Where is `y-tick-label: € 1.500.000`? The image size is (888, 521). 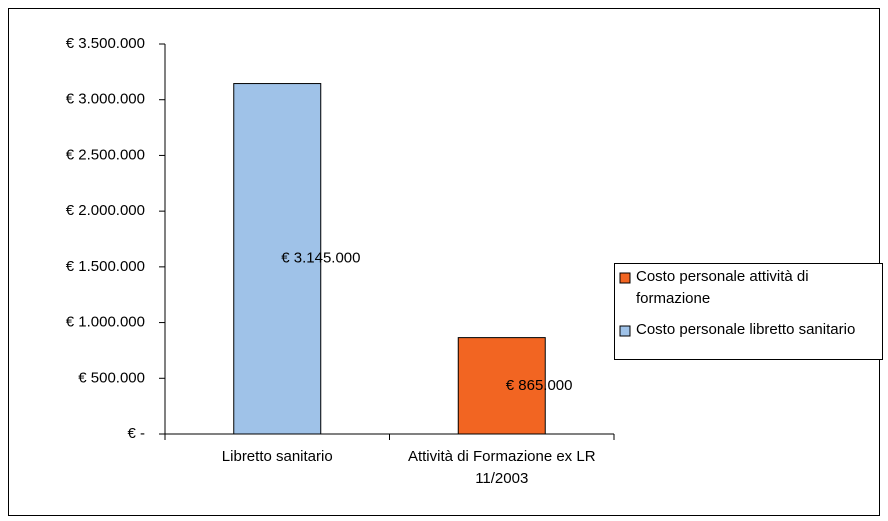 y-tick-label: € 1.500.000 is located at coordinates (105, 266).